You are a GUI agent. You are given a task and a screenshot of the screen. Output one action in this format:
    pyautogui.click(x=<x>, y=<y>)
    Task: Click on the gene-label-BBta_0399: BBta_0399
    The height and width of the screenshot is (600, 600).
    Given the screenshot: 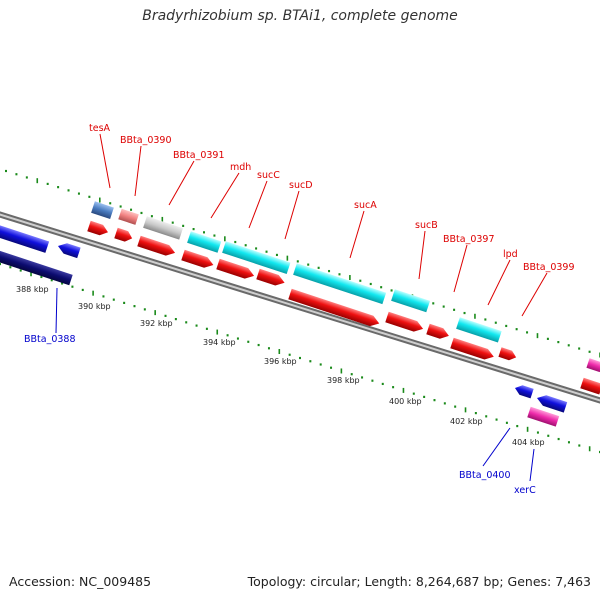 What is the action you would take?
    pyautogui.click(x=549, y=267)
    